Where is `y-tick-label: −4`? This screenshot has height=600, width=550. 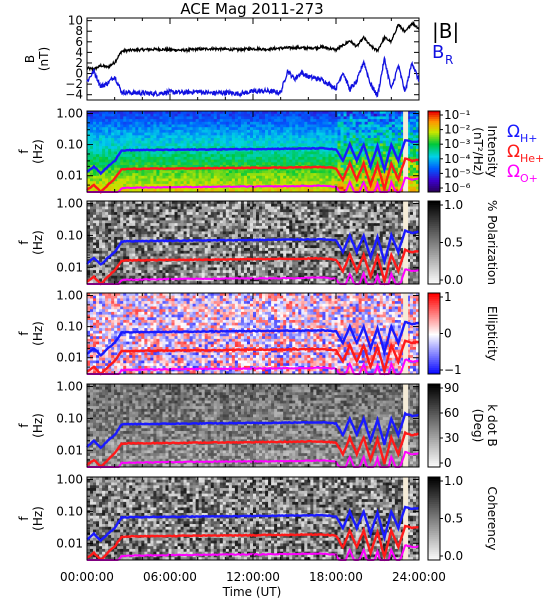 y-tick-label: −4 is located at coordinates (74, 95).